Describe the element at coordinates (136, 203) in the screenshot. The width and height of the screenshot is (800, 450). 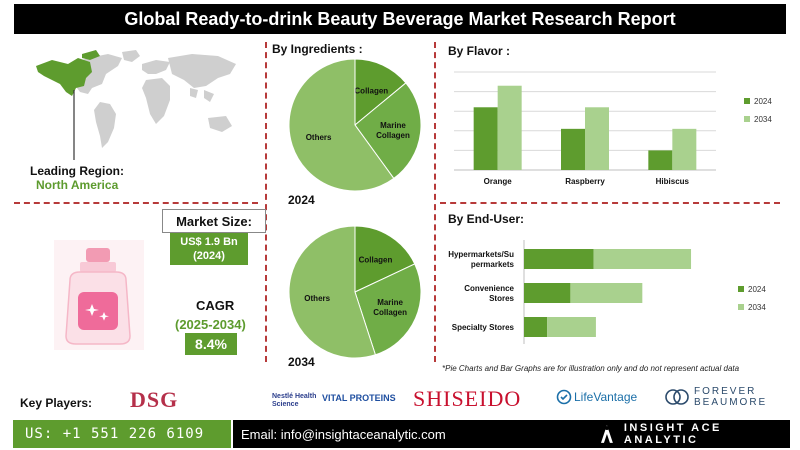
I see `divider-region` at that location.